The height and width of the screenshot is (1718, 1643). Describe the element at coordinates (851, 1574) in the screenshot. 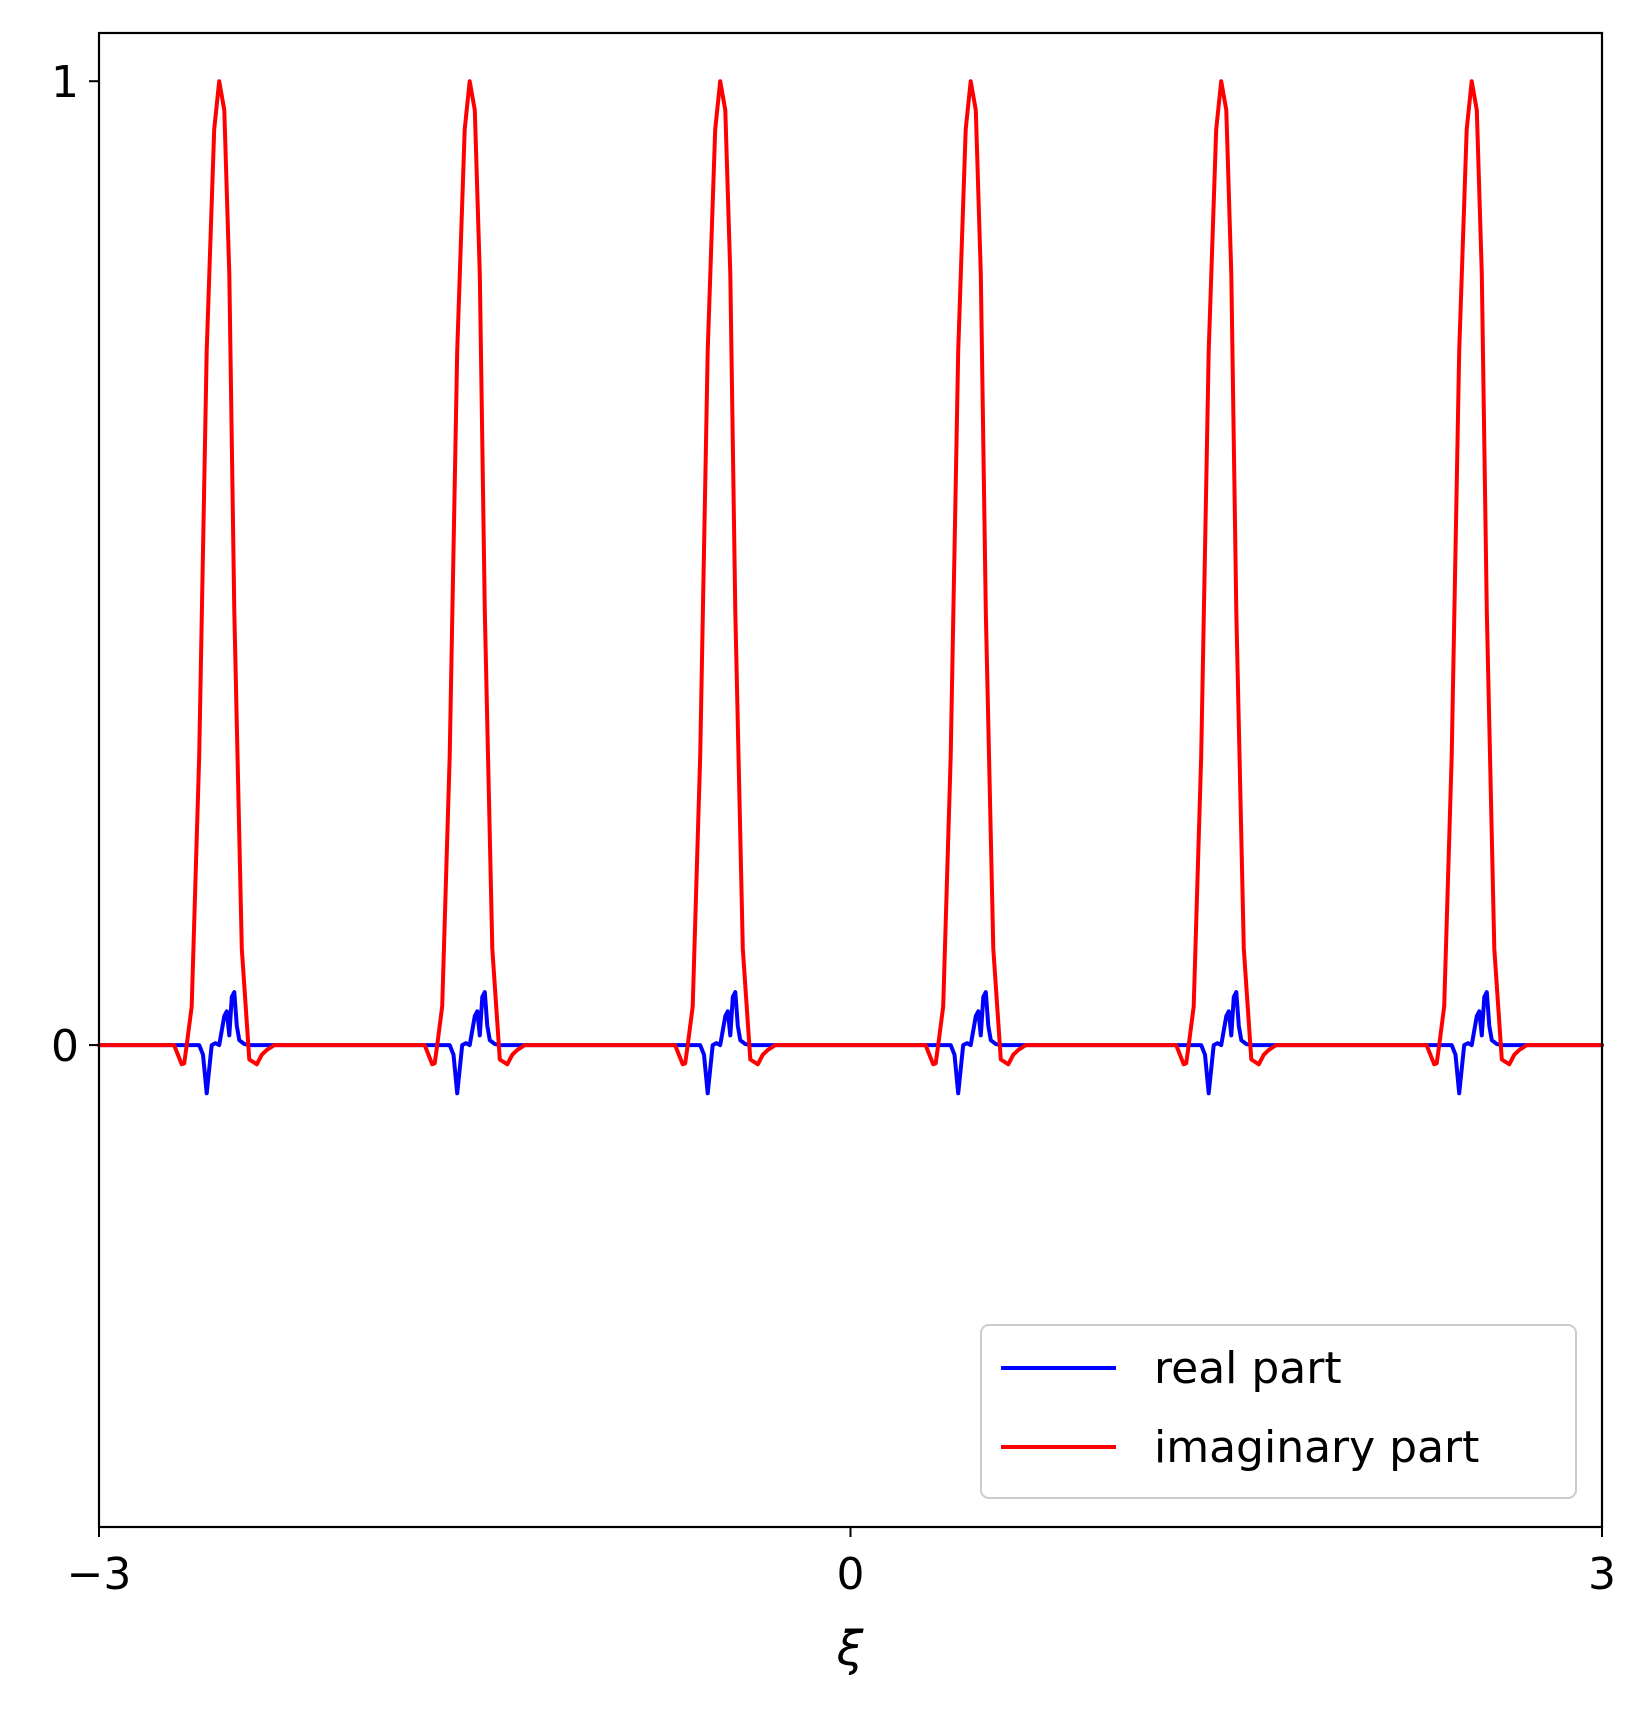

I see `x-tick-label-1: 0` at that location.